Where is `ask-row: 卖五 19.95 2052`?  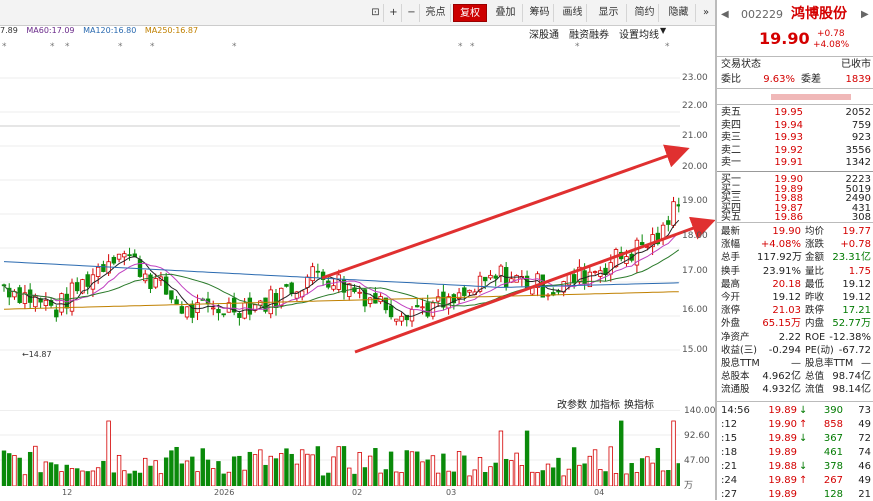 ask-row: 卖五 19.95 2052 is located at coordinates (796, 113).